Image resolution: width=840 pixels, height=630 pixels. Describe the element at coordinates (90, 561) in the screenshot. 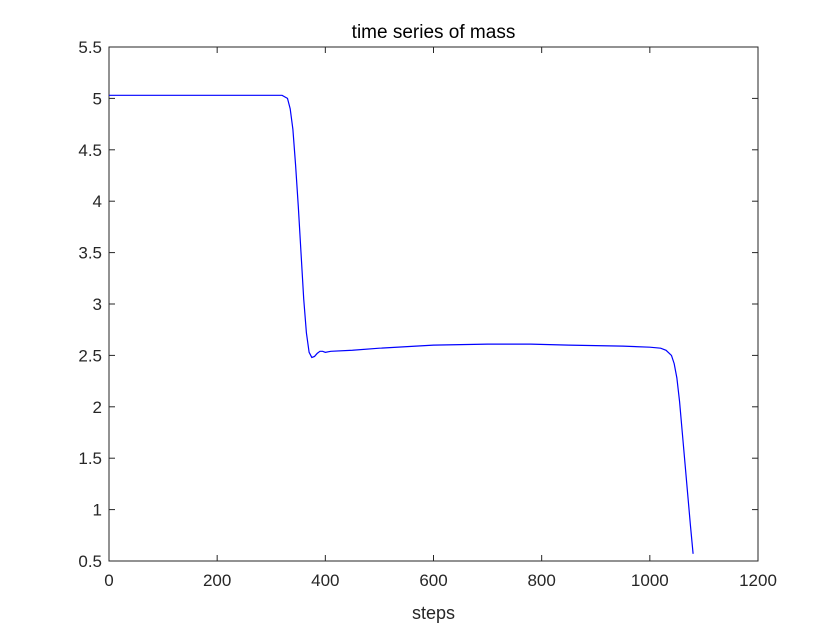

I see `y-tick-label: 0.5` at that location.